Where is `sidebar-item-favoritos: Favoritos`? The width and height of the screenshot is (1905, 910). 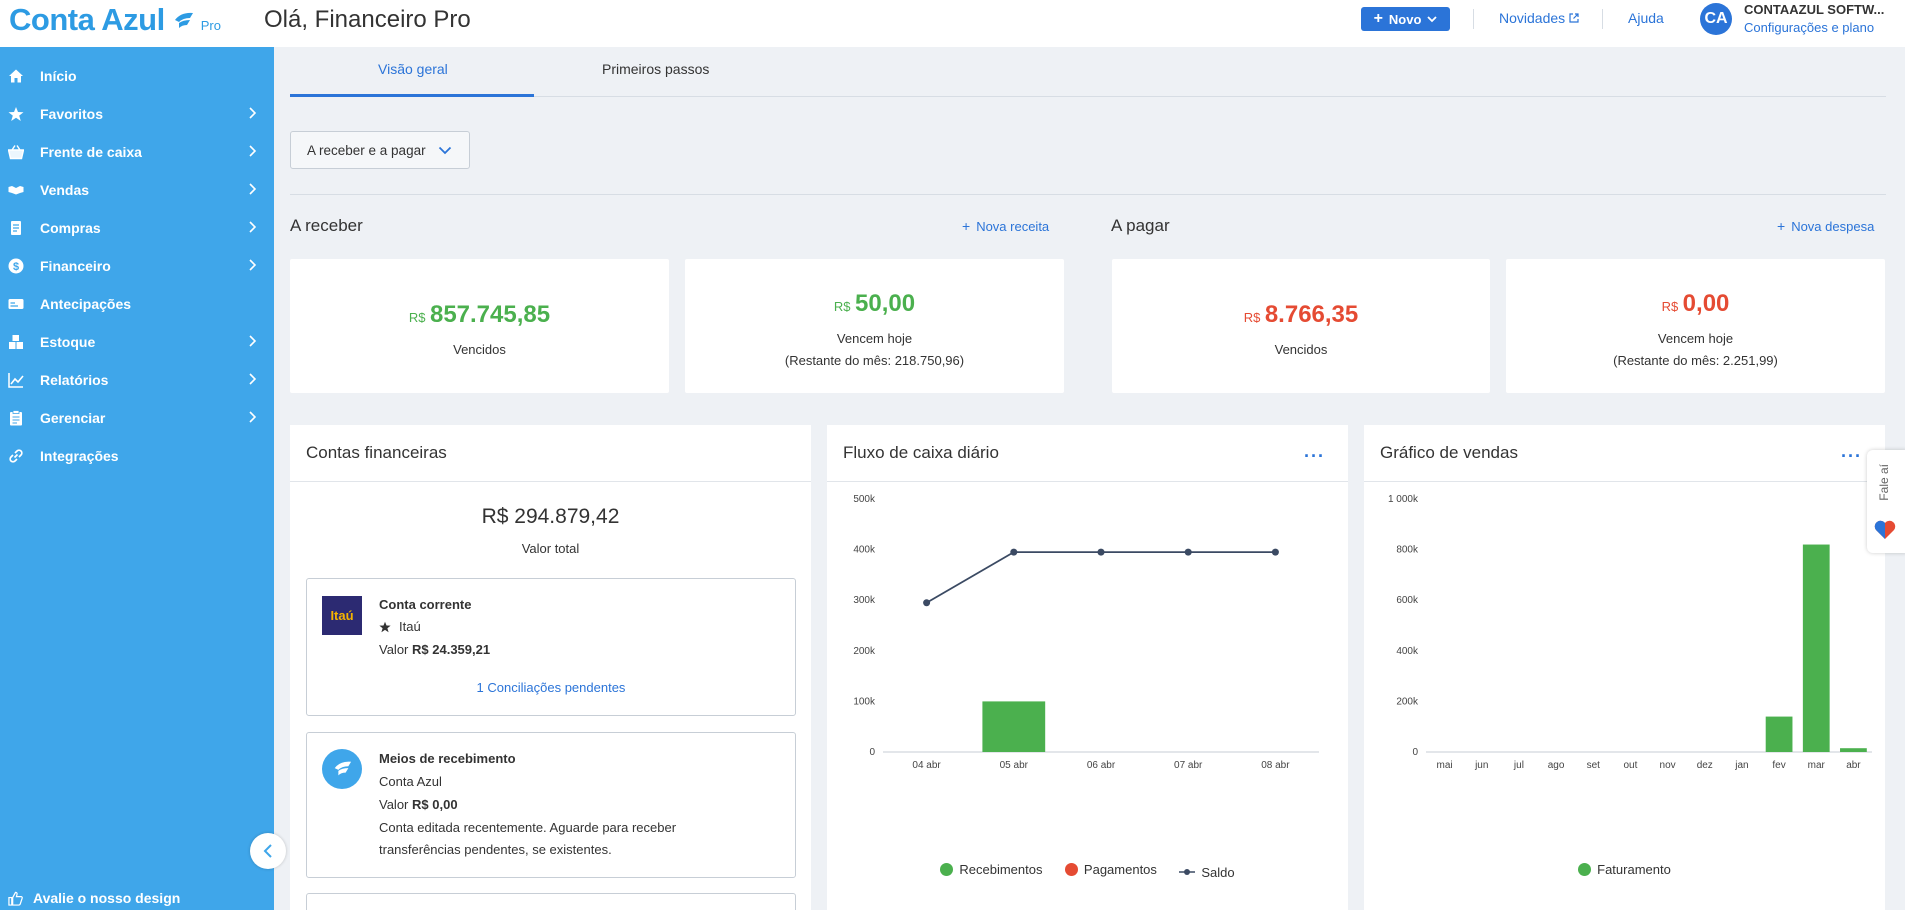 sidebar-item-favoritos: Favoritos is located at coordinates (137, 114).